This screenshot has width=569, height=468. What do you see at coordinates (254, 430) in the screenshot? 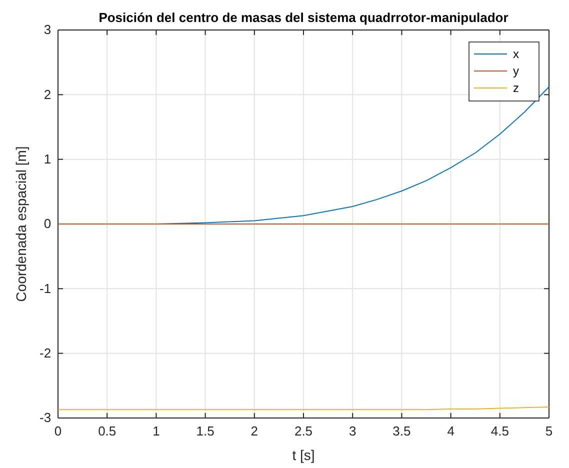
I see `x-tick-label: 2` at bounding box center [254, 430].